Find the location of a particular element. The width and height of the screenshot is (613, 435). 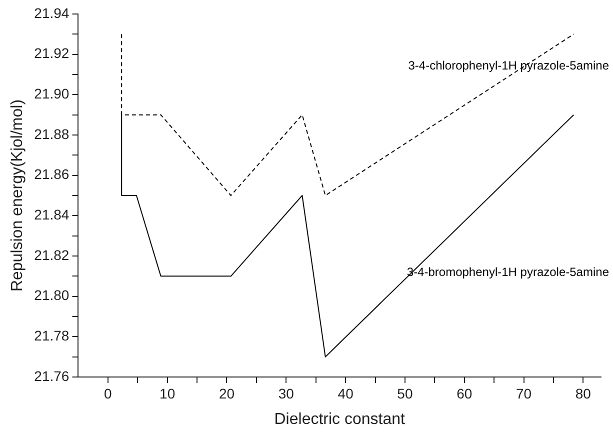

y-tick-label: 21.90 is located at coordinates (52, 94).